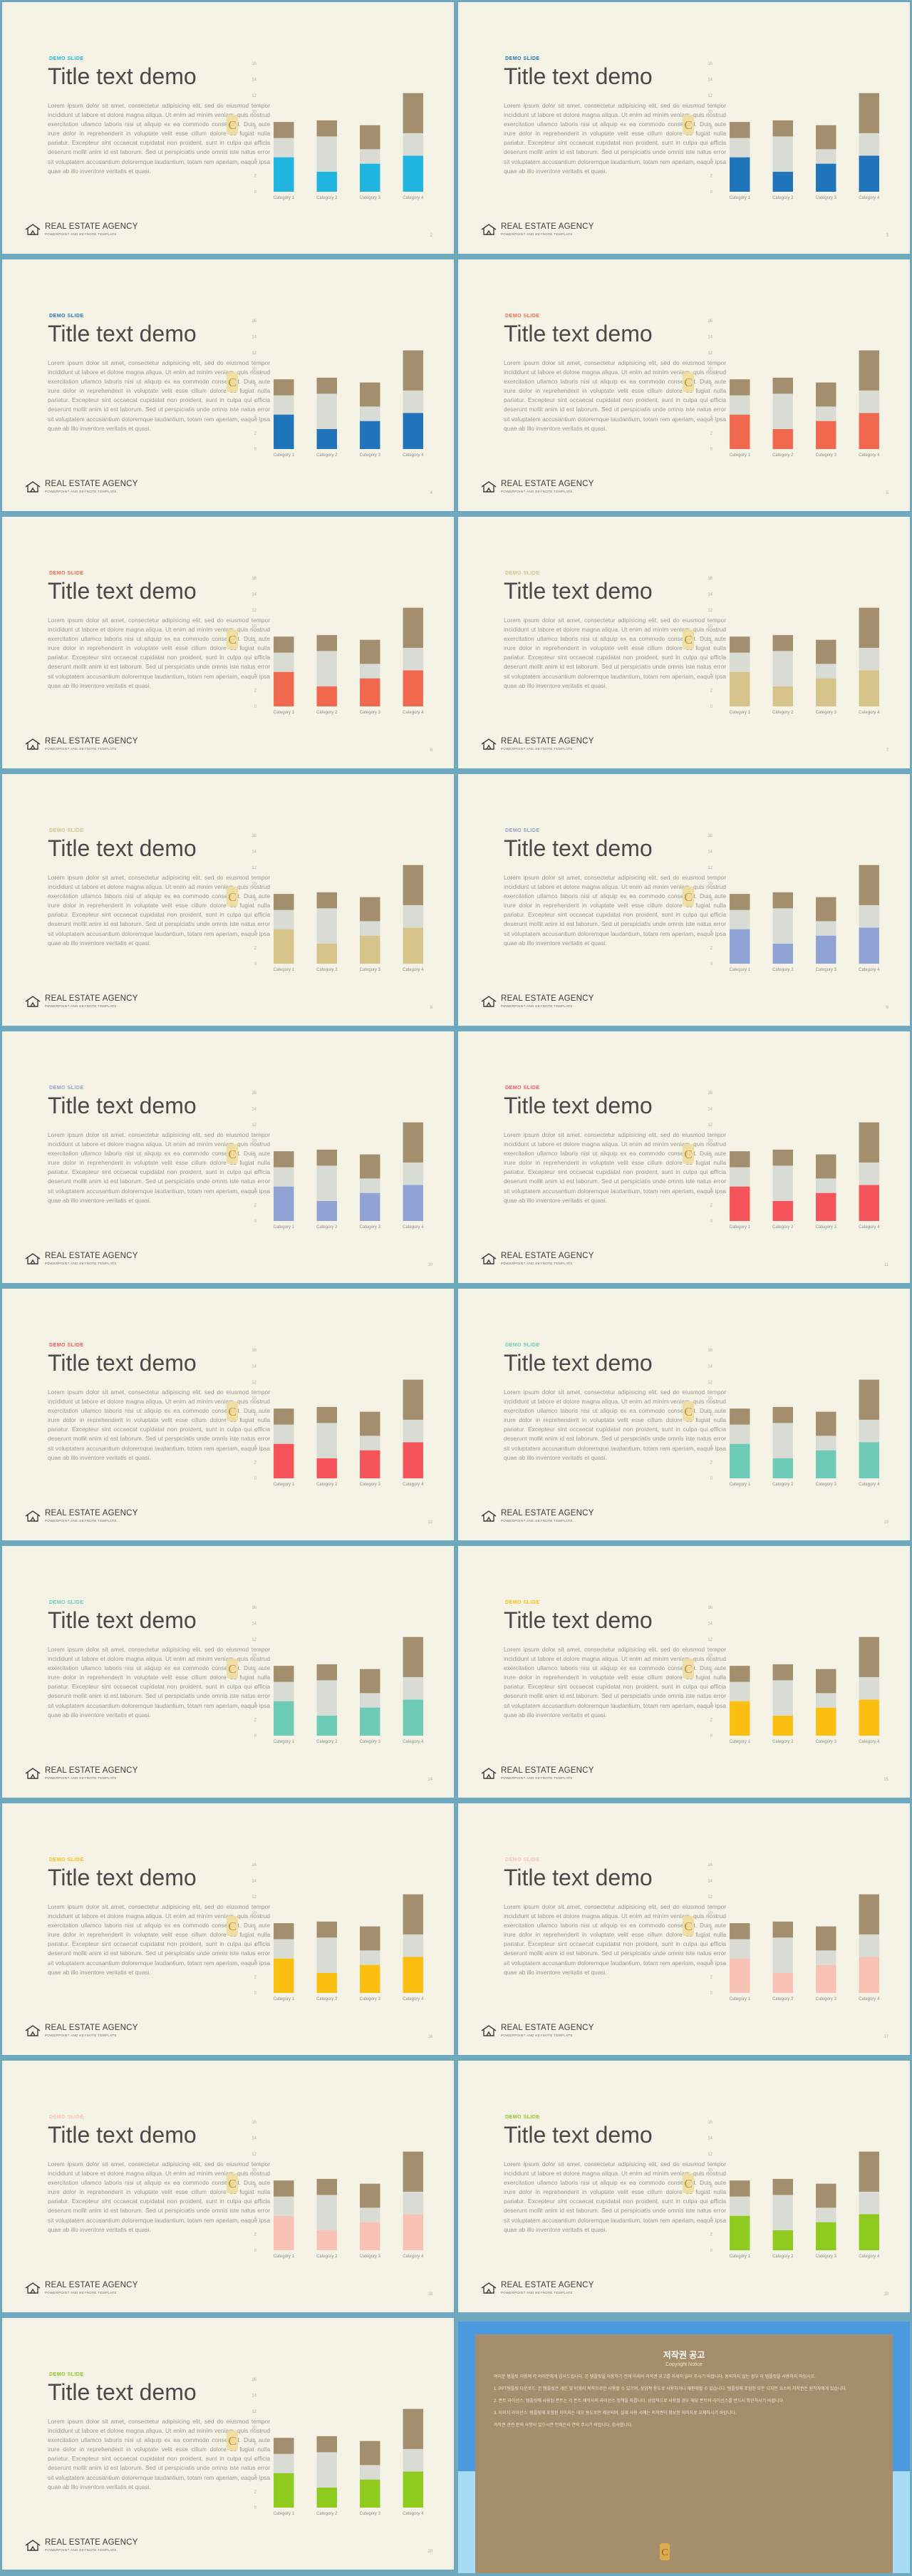  What do you see at coordinates (122, 848) in the screenshot?
I see `slide-title: Title text demo` at bounding box center [122, 848].